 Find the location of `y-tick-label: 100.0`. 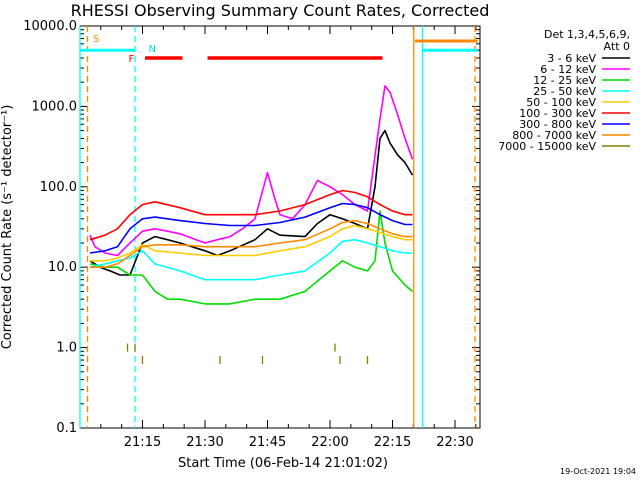

y-tick-label: 100.0 is located at coordinates (58, 187).